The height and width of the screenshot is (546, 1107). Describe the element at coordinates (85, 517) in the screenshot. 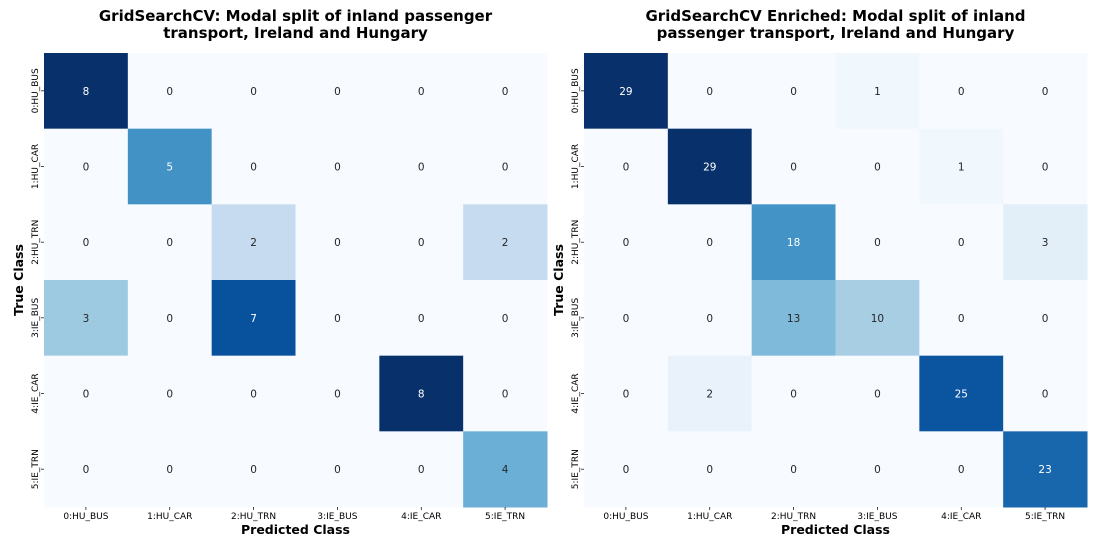

I see `x-tick-label: 0:HU_BUS` at that location.